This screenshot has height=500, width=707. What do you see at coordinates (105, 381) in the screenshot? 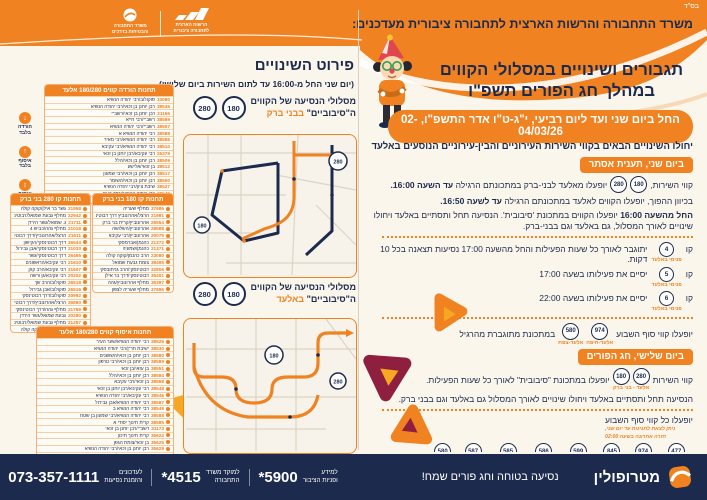
I see `table-row: 38568 בן זכאי/רבי עקיבא` at bounding box center [105, 381].